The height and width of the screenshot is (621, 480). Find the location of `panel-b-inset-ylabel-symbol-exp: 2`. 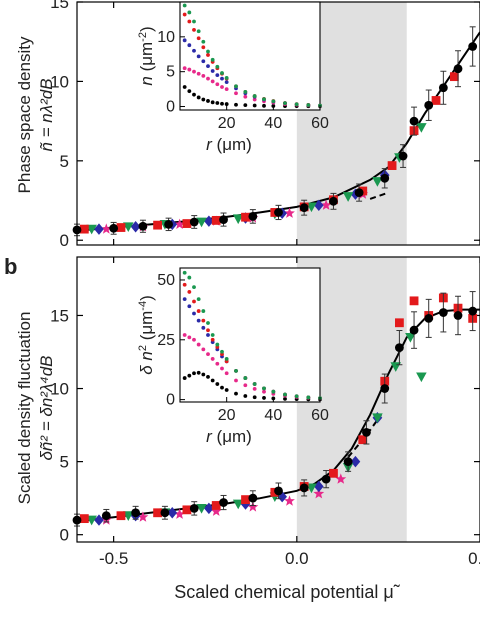

panel-b-inset-ylabel-symbol-exp: 2 is located at coordinates (143, 348).